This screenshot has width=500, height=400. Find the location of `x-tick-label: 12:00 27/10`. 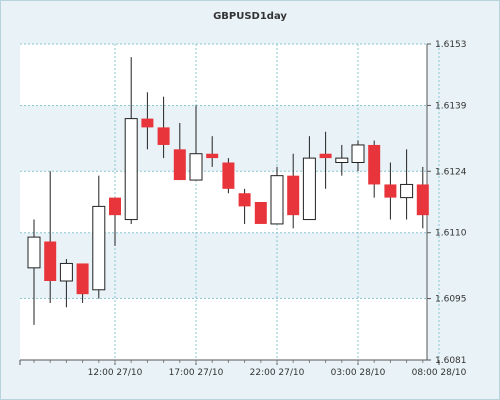

x-tick-label: 12:00 27/10 is located at coordinates (115, 373).